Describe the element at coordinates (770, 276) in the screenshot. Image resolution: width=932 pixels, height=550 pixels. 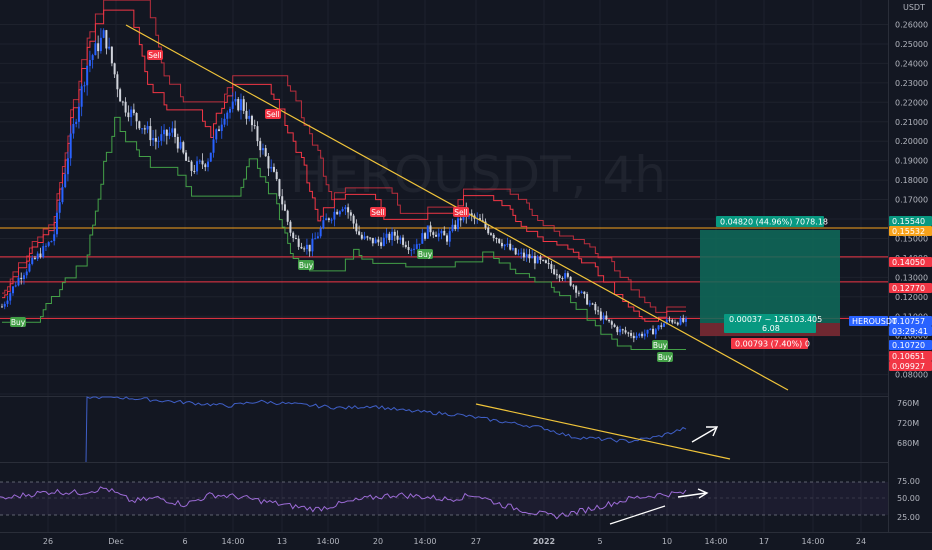
I see `position-target-zone` at that location.